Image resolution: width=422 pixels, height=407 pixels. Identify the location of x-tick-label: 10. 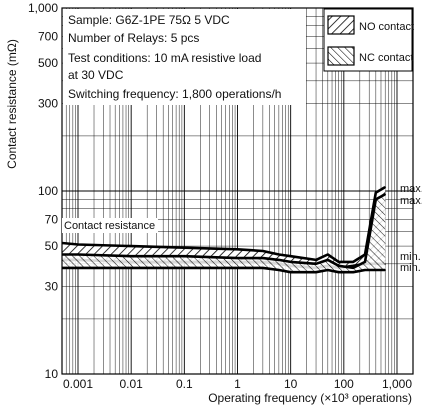
(291, 384).